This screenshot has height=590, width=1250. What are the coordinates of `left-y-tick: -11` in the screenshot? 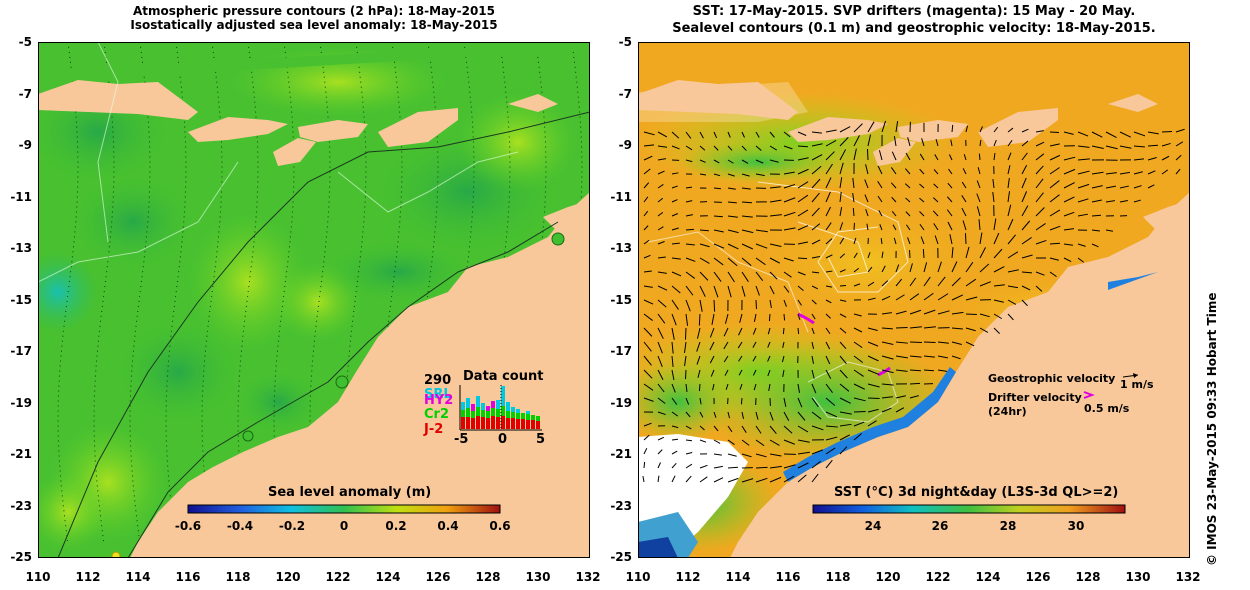 It's located at (21, 197).